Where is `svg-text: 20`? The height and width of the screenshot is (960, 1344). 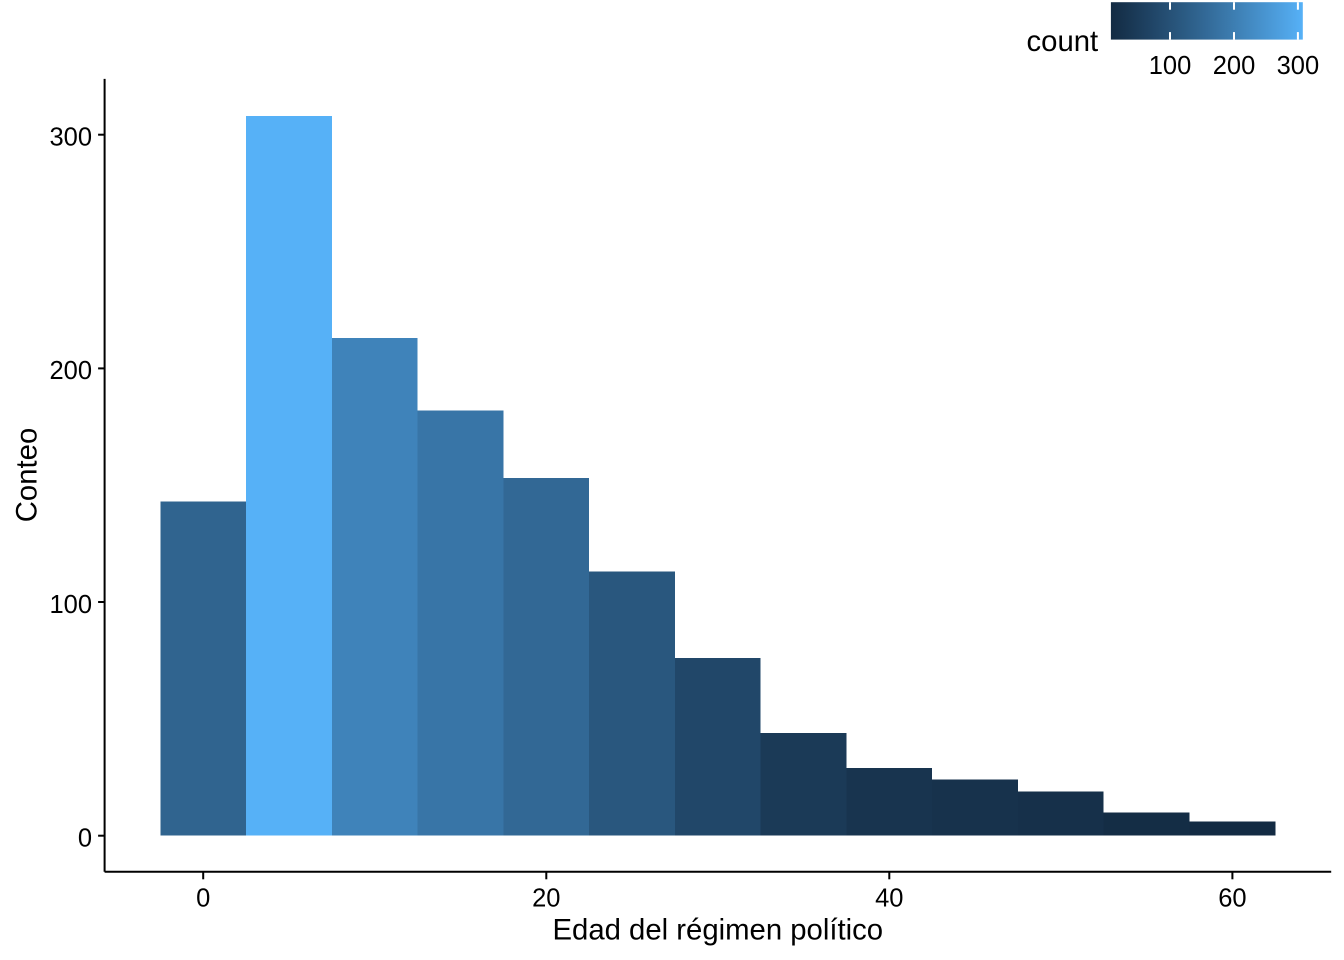
svg-text: 20 is located at coordinates (546, 899).